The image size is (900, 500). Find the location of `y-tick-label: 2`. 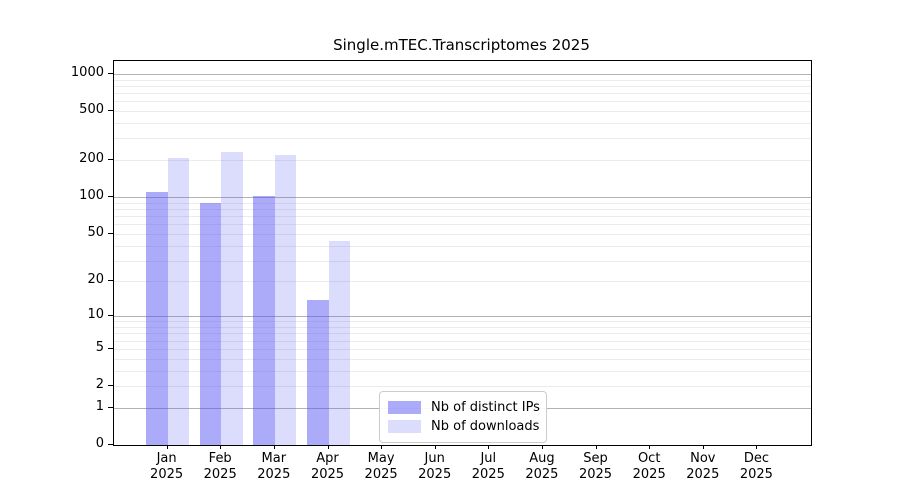

y-tick-label: 2 is located at coordinates (99, 384).